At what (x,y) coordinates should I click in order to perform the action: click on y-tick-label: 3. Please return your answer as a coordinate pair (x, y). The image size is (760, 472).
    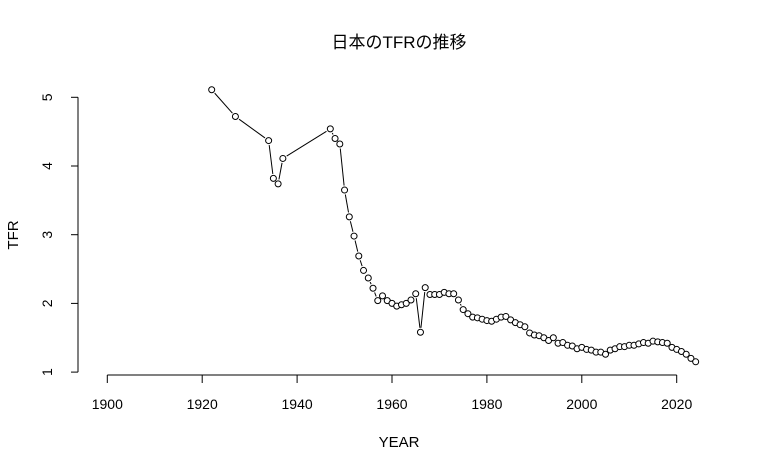
    Looking at the image, I should click on (47, 235).